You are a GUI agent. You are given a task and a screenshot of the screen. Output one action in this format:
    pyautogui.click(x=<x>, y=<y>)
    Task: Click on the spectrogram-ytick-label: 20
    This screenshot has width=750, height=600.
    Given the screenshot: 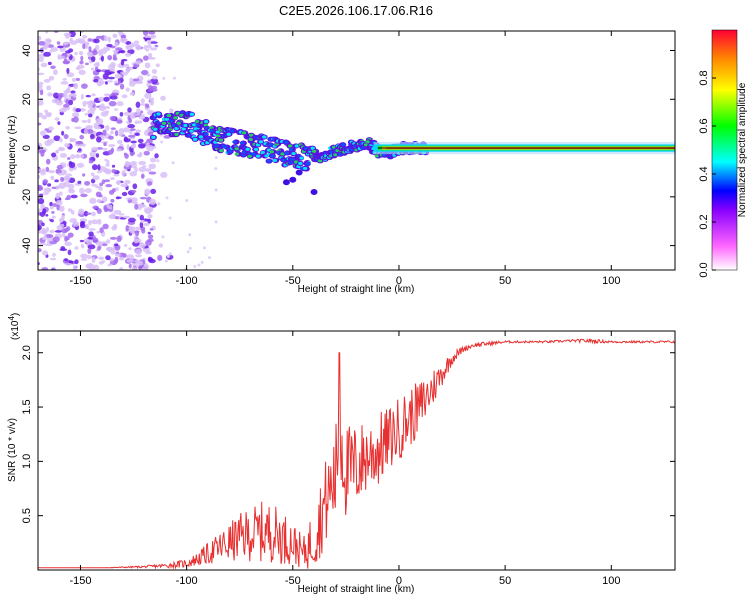 What is the action you would take?
    pyautogui.click(x=27, y=99)
    